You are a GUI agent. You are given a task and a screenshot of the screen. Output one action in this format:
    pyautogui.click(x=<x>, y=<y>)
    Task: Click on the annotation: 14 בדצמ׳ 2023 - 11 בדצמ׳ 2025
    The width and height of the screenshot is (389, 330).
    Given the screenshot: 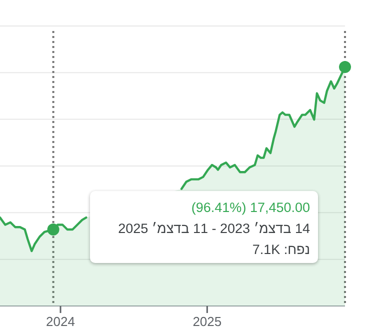 What is the action you would take?
    pyautogui.click(x=213, y=229)
    